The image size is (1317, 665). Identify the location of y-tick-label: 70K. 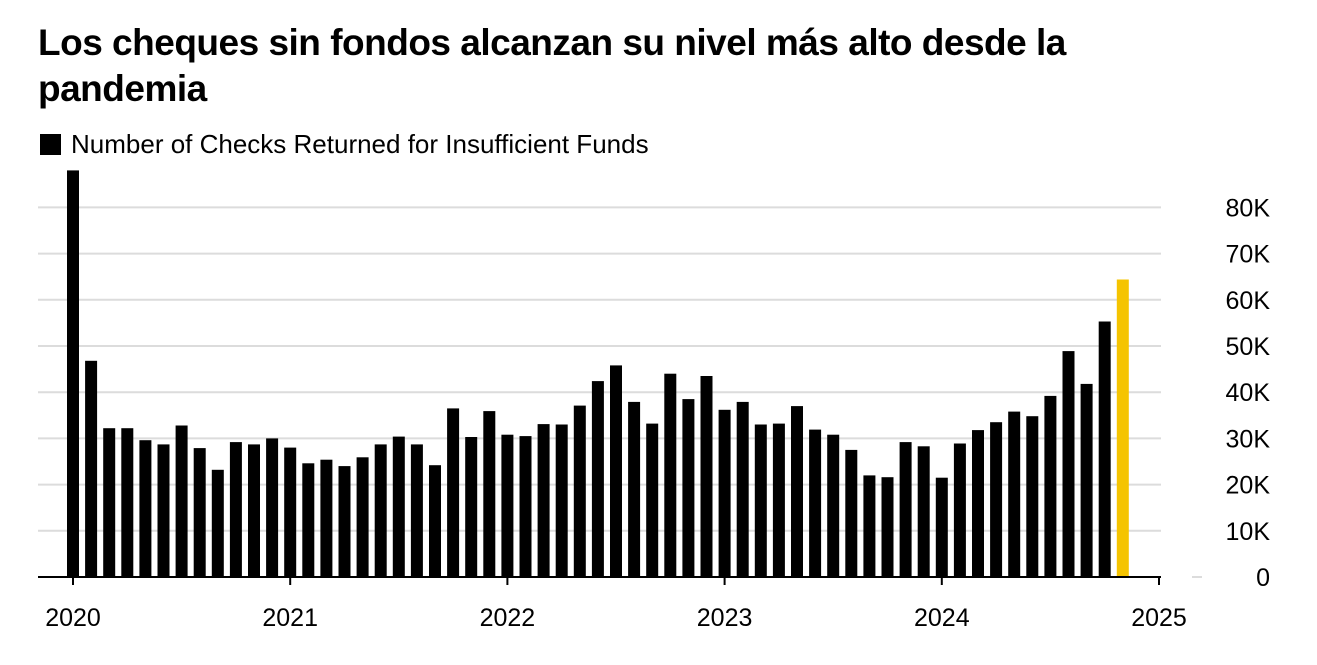
(1248, 255).